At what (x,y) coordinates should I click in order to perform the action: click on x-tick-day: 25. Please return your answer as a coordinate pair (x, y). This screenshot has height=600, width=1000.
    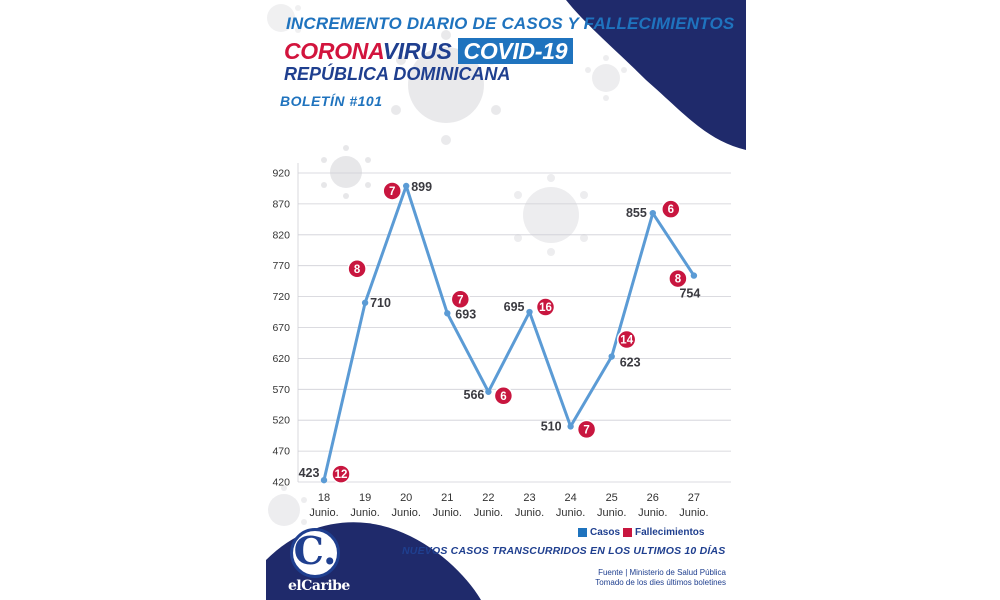
    Looking at the image, I should click on (612, 498).